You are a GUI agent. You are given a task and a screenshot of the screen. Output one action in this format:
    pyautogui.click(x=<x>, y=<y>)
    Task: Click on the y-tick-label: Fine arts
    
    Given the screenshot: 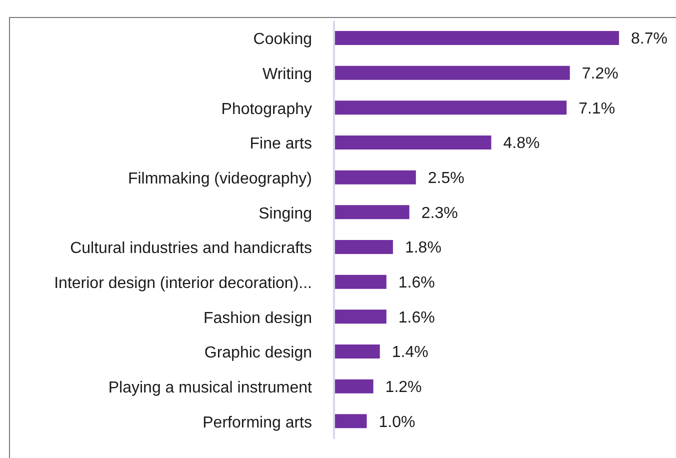 What is the action you would take?
    pyautogui.click(x=281, y=144)
    